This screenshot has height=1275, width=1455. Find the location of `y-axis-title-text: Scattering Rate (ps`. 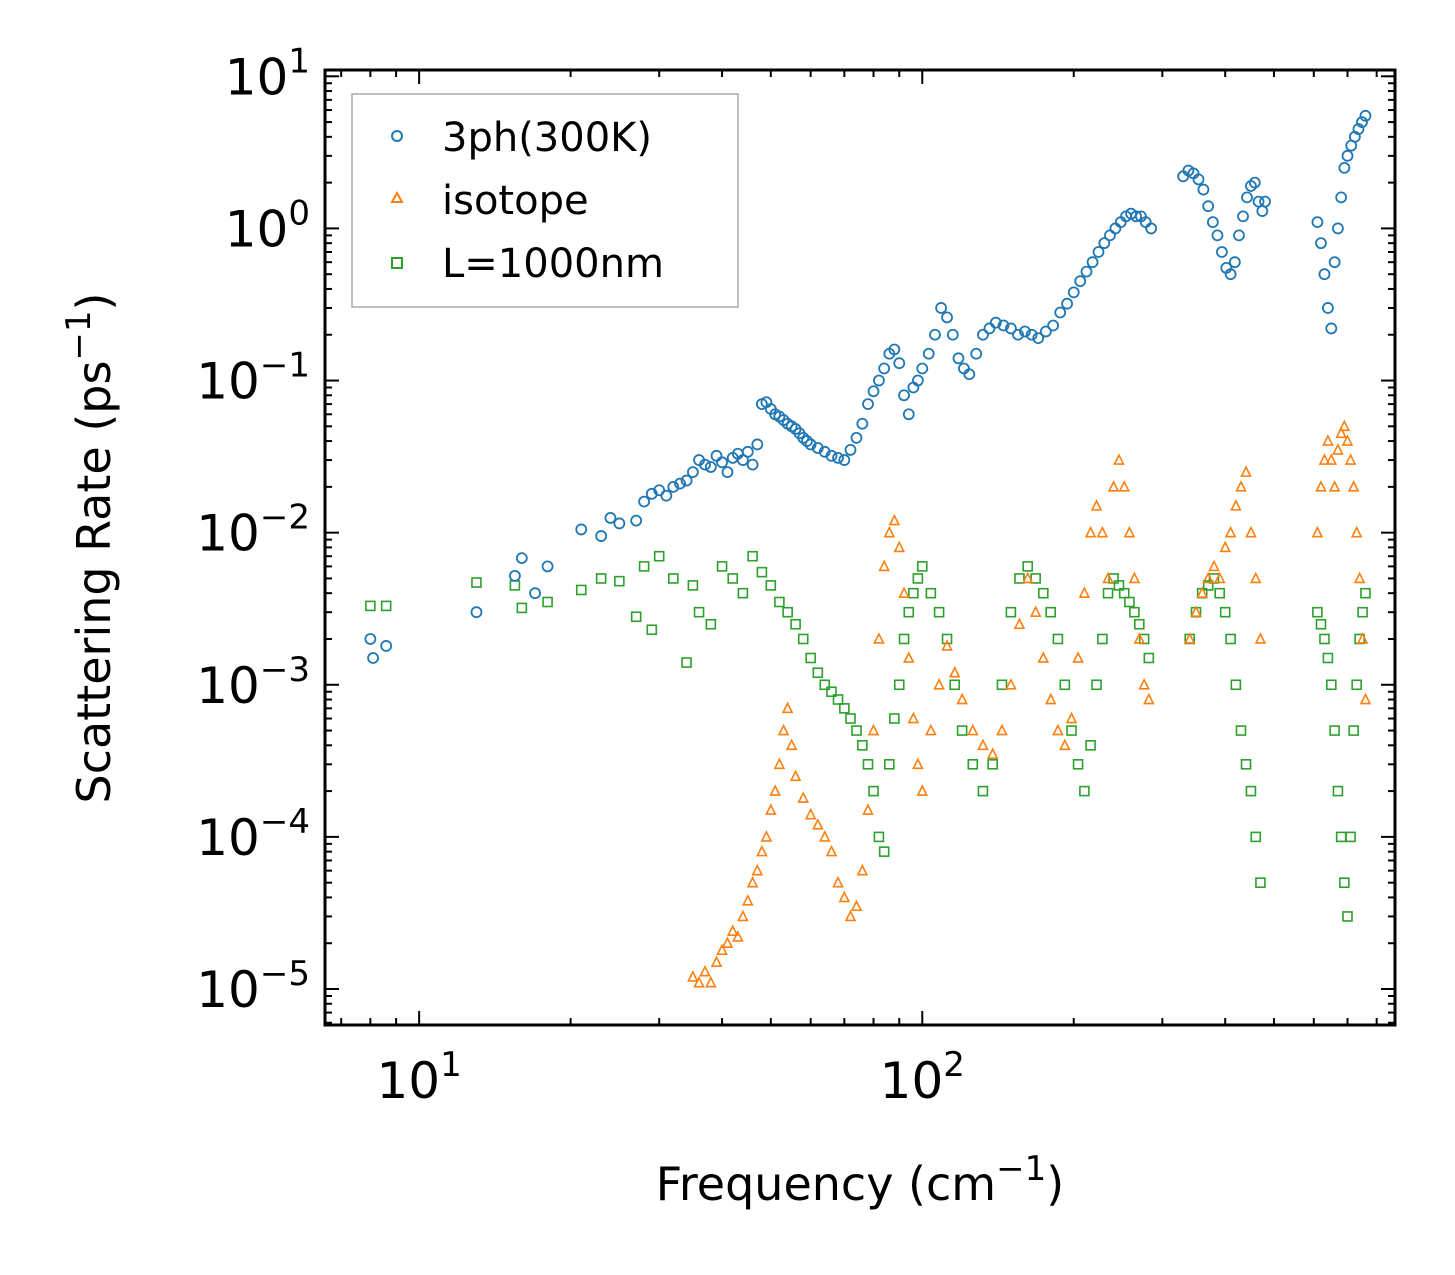

y-axis-title-text: Scattering Rate (ps is located at coordinates (94, 582).